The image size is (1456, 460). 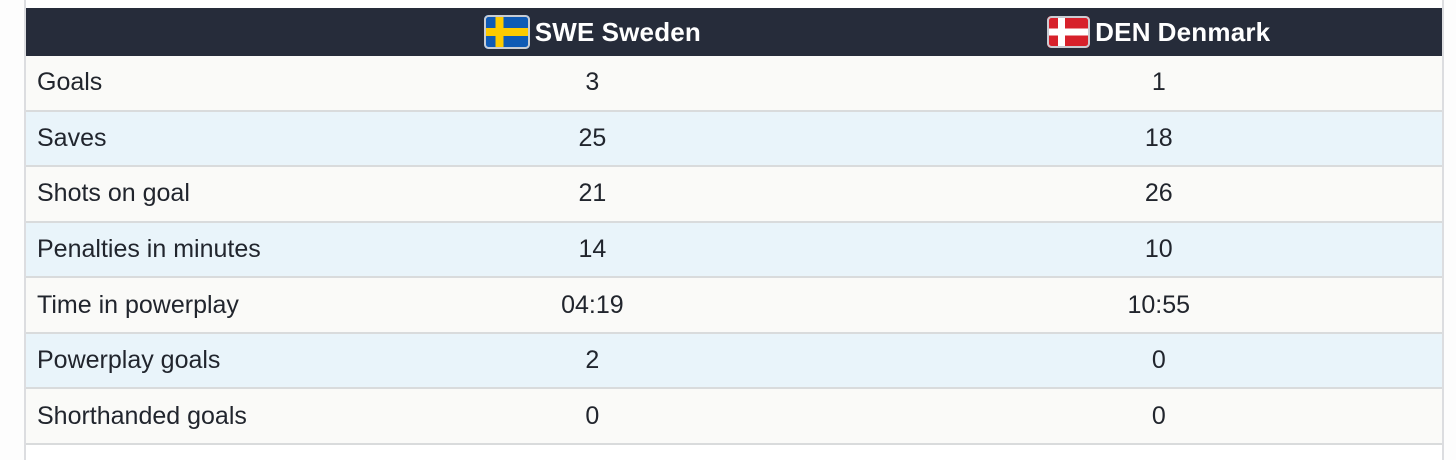 What do you see at coordinates (1214, 31) in the screenshot?
I see `team-name-denmark: Denmark` at bounding box center [1214, 31].